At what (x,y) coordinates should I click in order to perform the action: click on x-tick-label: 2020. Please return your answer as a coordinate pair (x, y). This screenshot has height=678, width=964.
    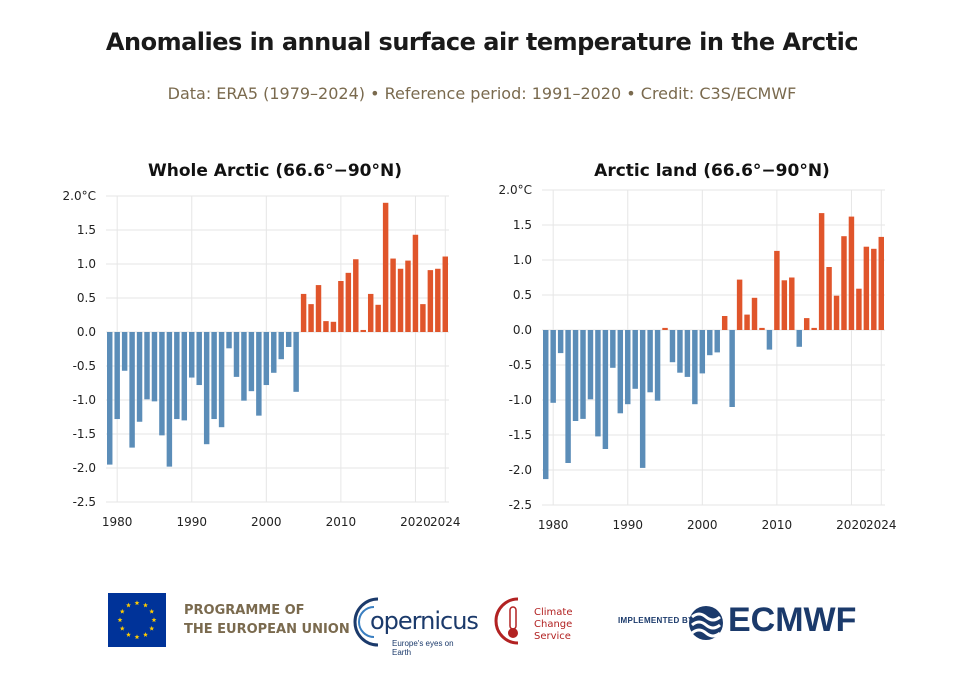
    Looking at the image, I should click on (415, 522).